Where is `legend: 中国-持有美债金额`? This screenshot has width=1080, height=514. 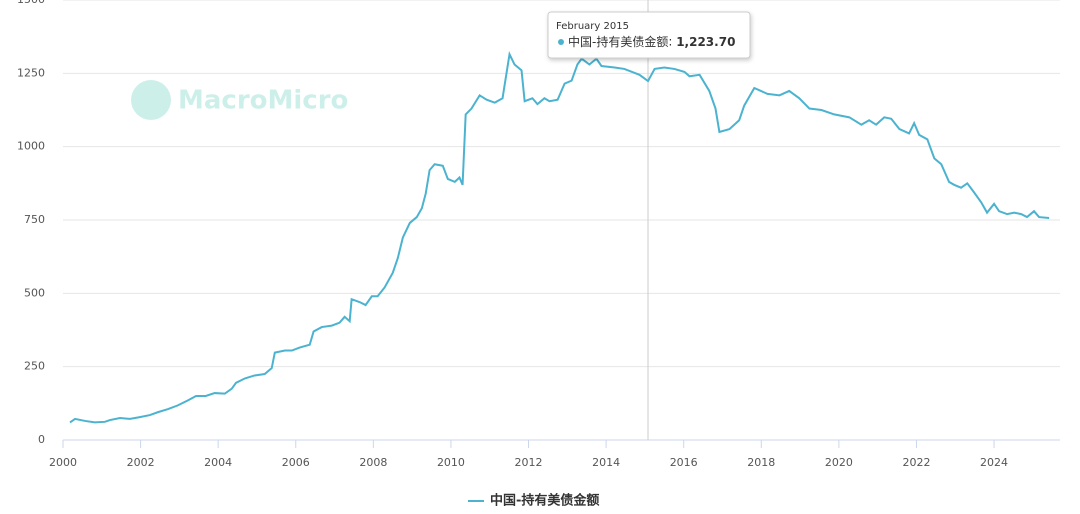
legend: 中国-持有美债金额 is located at coordinates (533, 501).